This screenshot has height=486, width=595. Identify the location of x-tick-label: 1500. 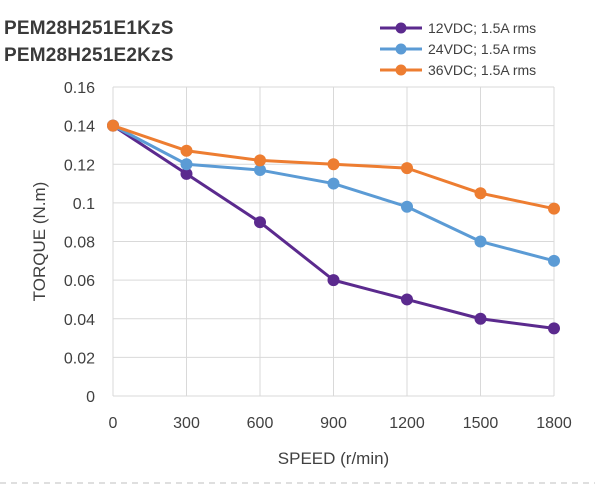
(481, 423).